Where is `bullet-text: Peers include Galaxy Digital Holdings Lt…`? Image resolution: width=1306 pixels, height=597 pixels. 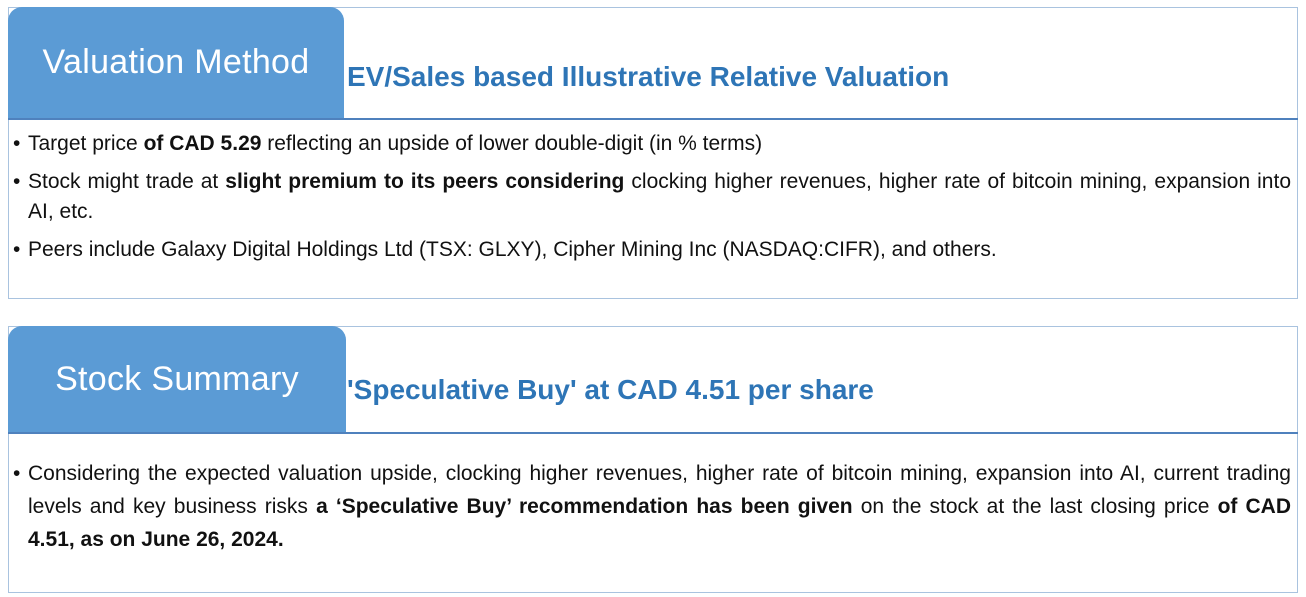
bullet-text: Peers include Galaxy Digital Holdings Lt… is located at coordinates (512, 249).